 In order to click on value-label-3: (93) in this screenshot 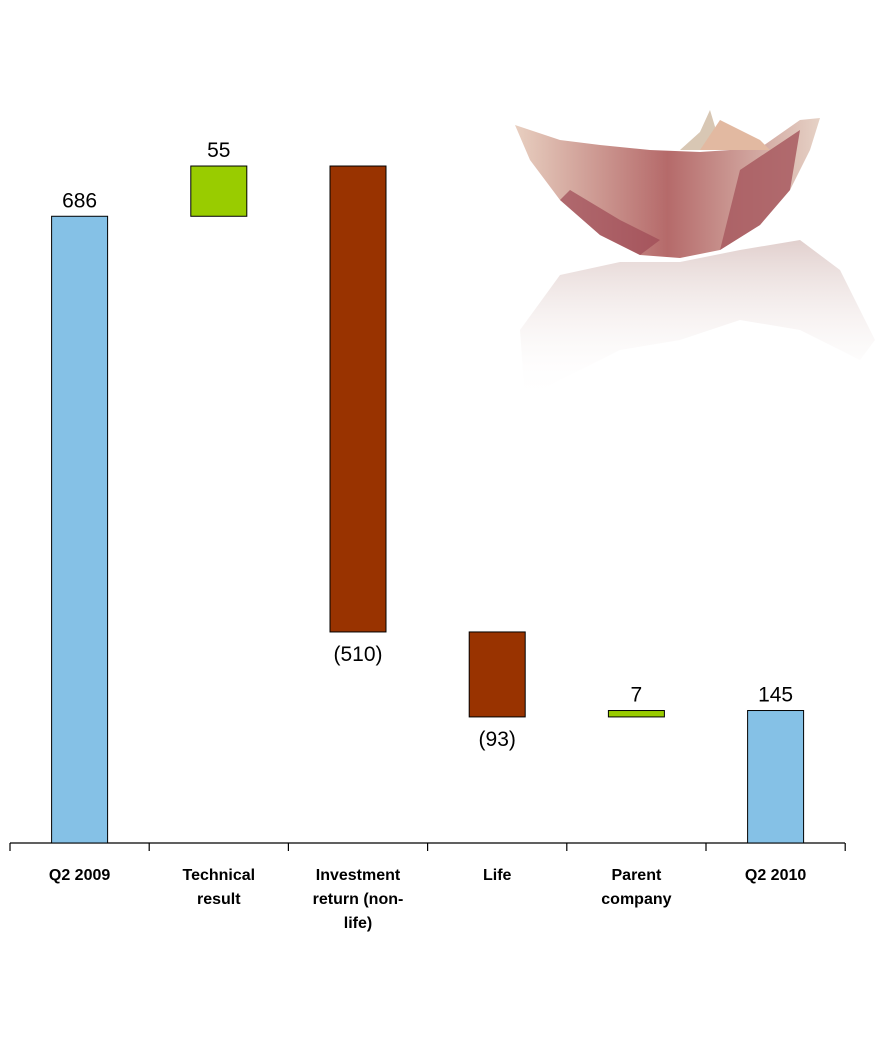, I will do `click(497, 739)`.